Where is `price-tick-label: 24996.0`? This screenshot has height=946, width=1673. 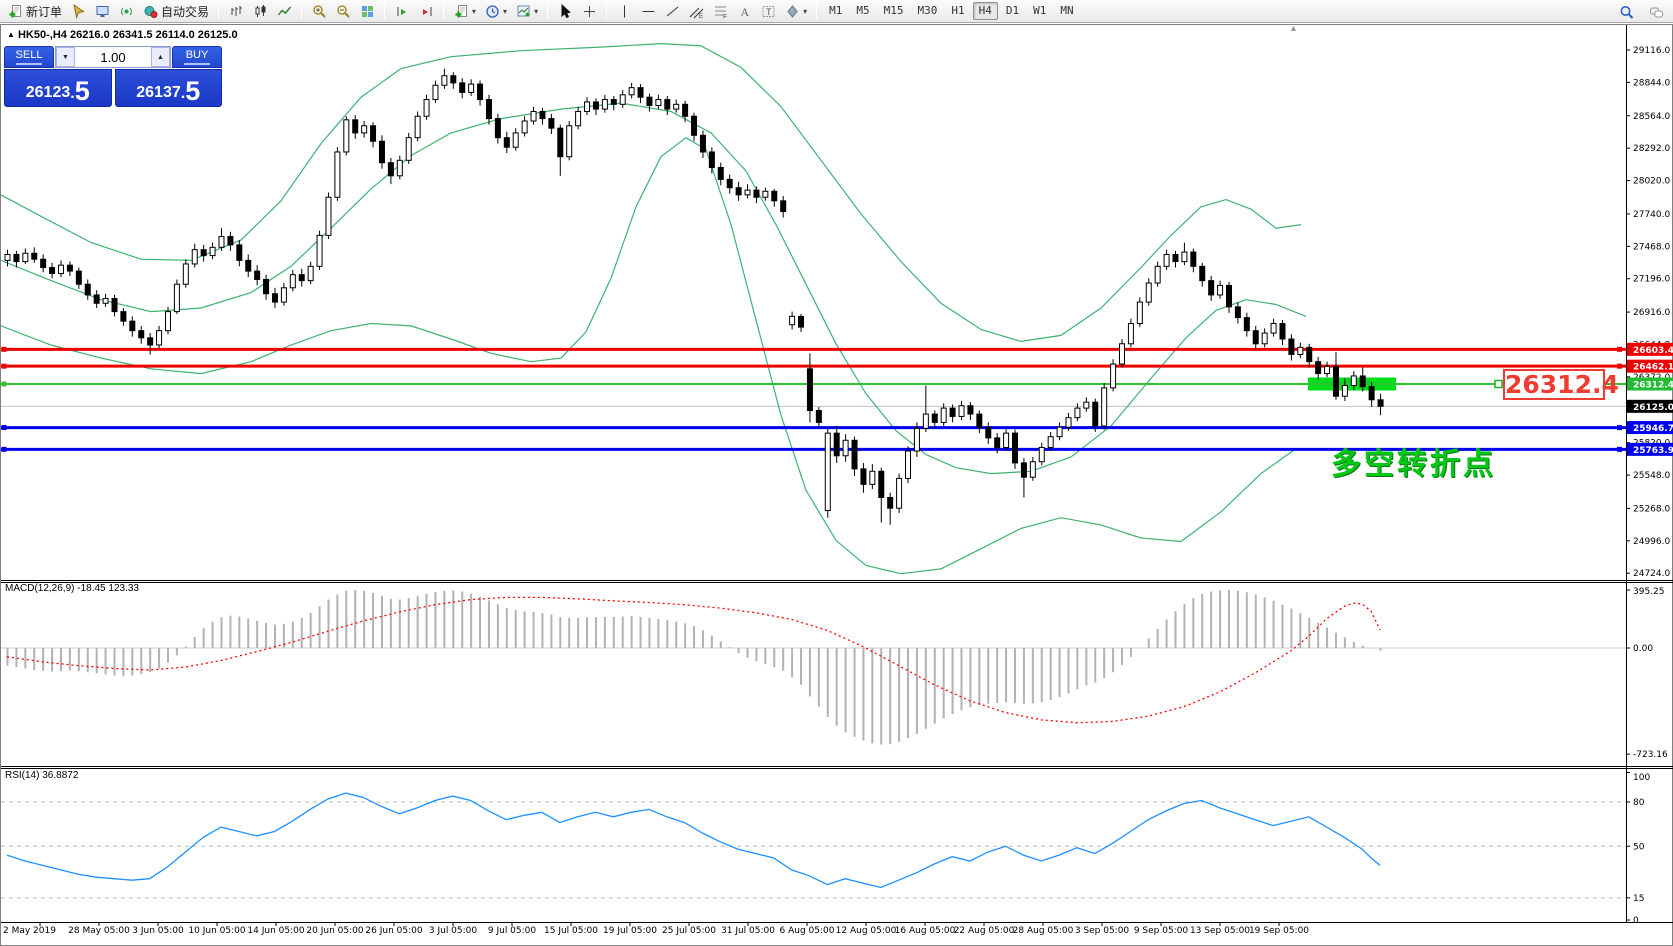 price-tick-label: 24996.0 is located at coordinates (1651, 542).